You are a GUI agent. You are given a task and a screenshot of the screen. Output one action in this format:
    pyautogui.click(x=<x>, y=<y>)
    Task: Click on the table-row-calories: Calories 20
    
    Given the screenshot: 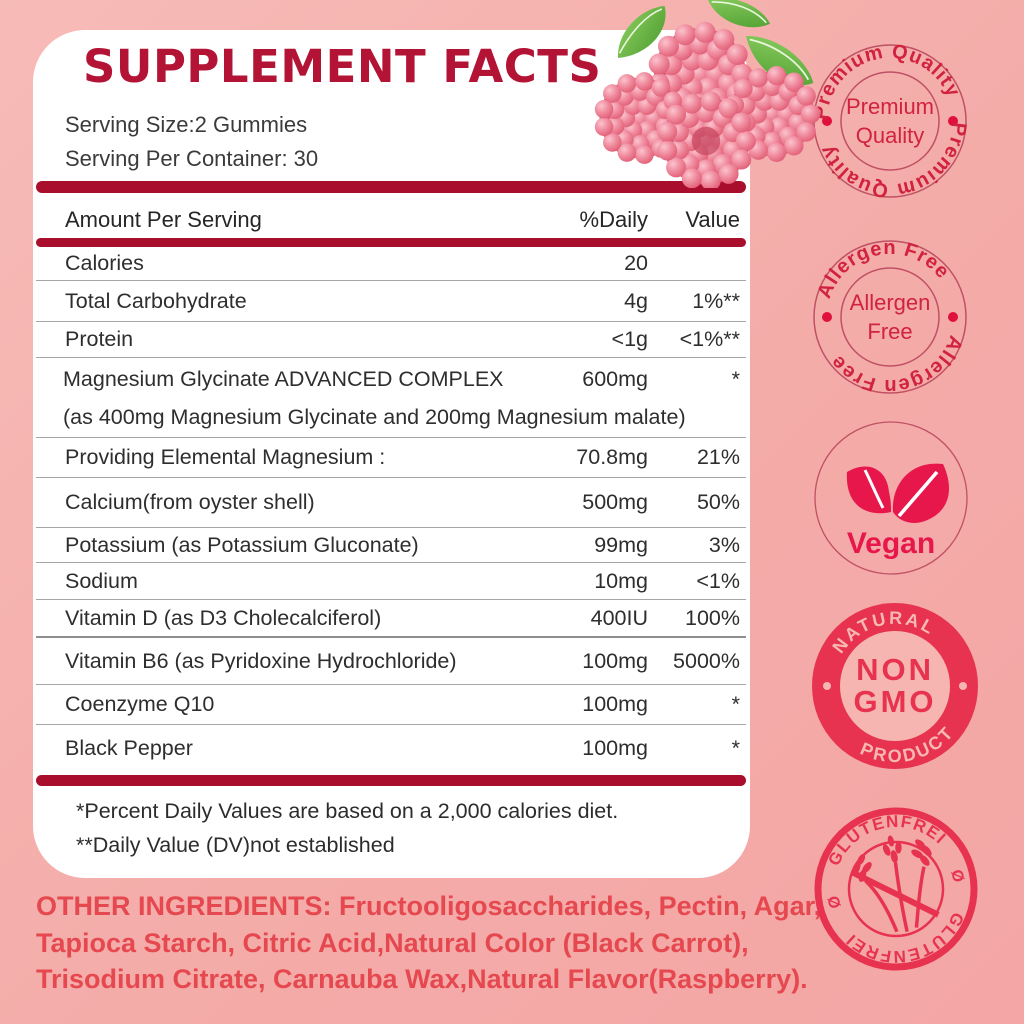 What is the action you would take?
    pyautogui.click(x=391, y=264)
    